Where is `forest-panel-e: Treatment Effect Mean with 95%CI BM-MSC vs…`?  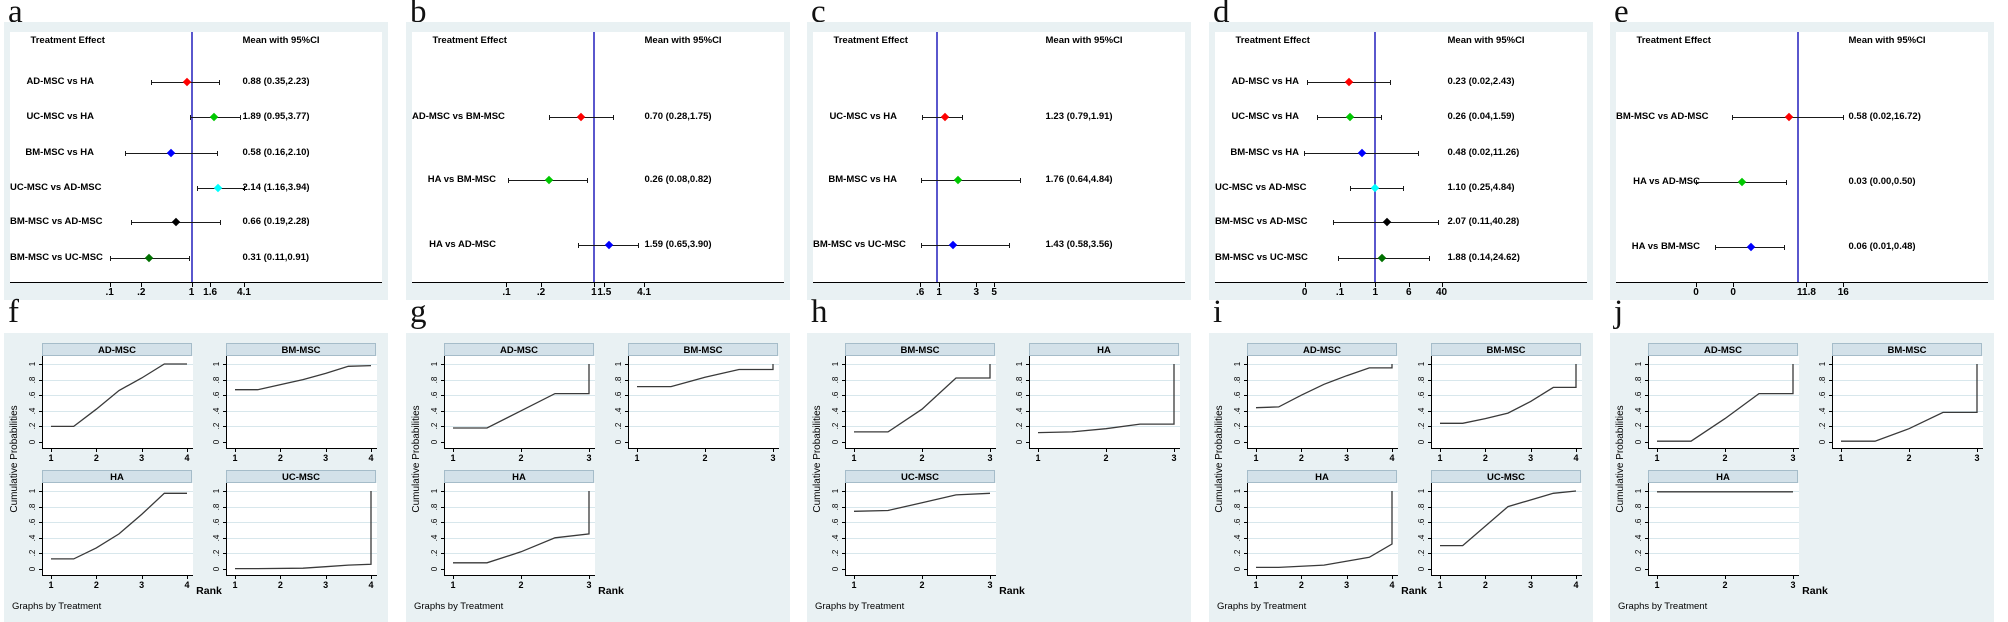 forest-panel-e: Treatment Effect Mean with 95%CI BM-MSC vs… is located at coordinates (1802, 161).